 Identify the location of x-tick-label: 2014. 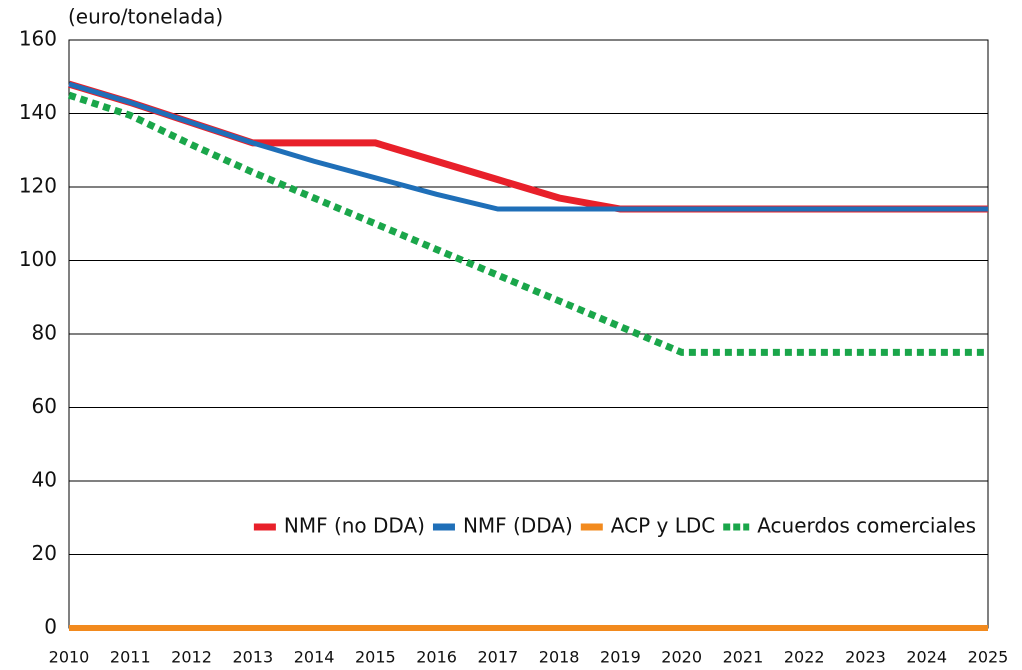
(314, 657).